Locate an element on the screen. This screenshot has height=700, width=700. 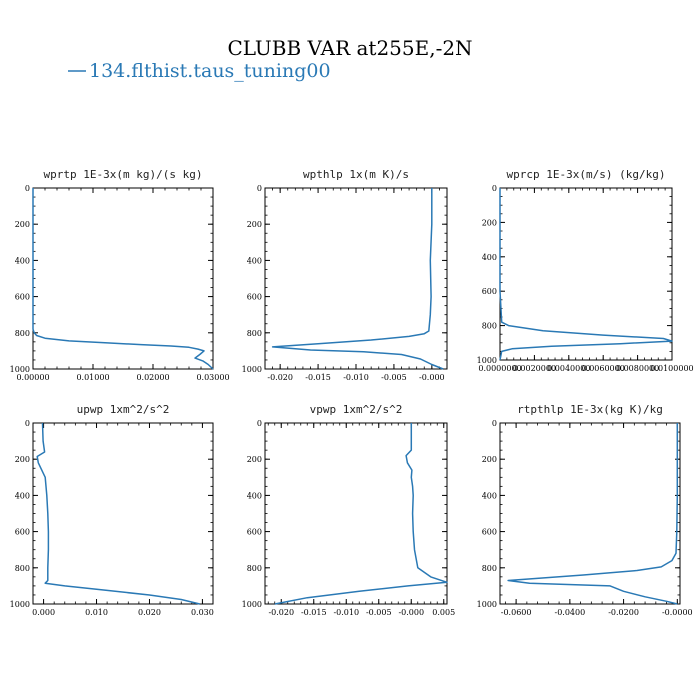
x-tick-label: 0.005 is located at coordinates (443, 612).